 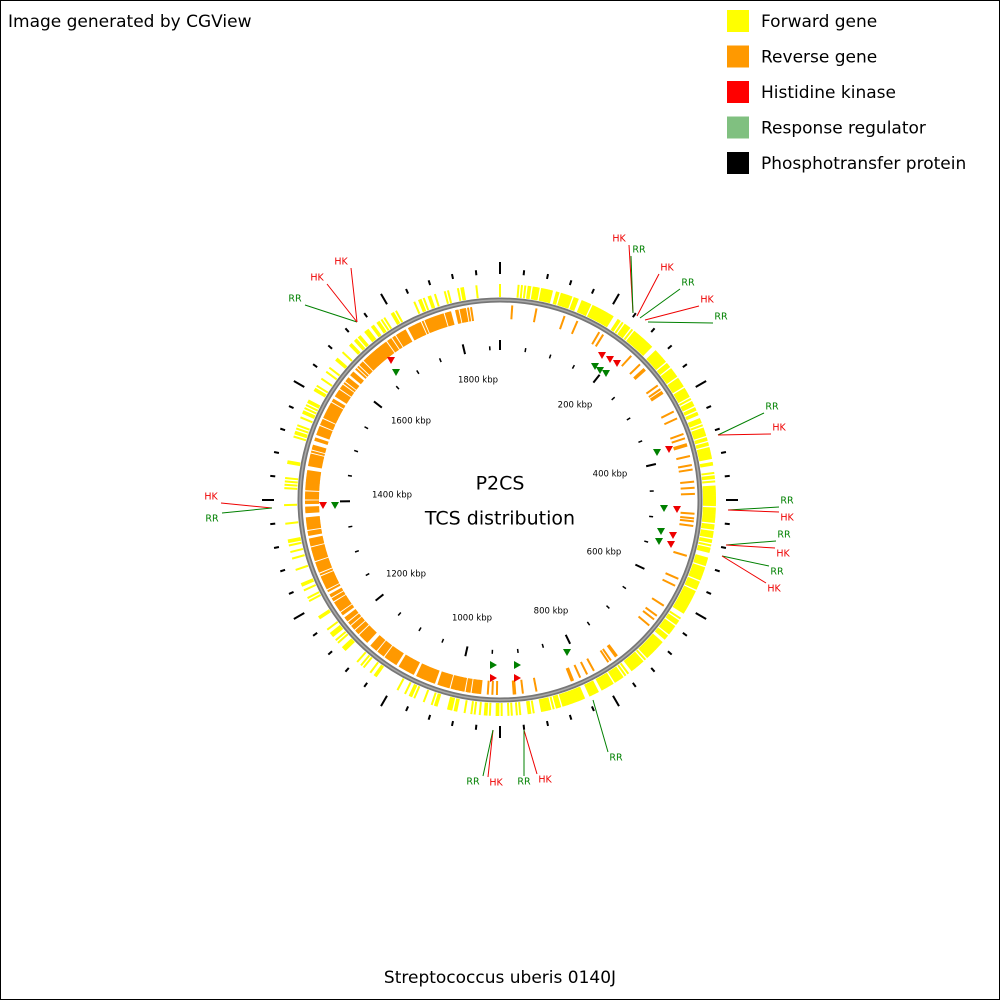 I want to click on scale-label: 1400 kbp, so click(x=392, y=496).